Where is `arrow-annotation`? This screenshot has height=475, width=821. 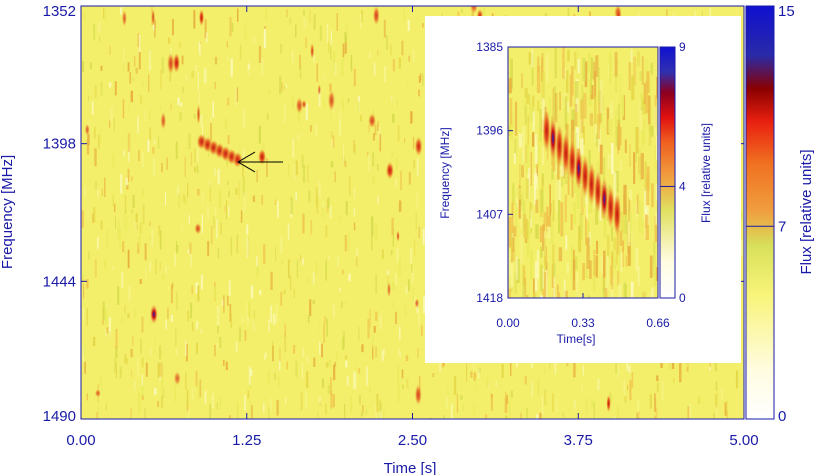
arrow-annotation is located at coordinates (260, 162).